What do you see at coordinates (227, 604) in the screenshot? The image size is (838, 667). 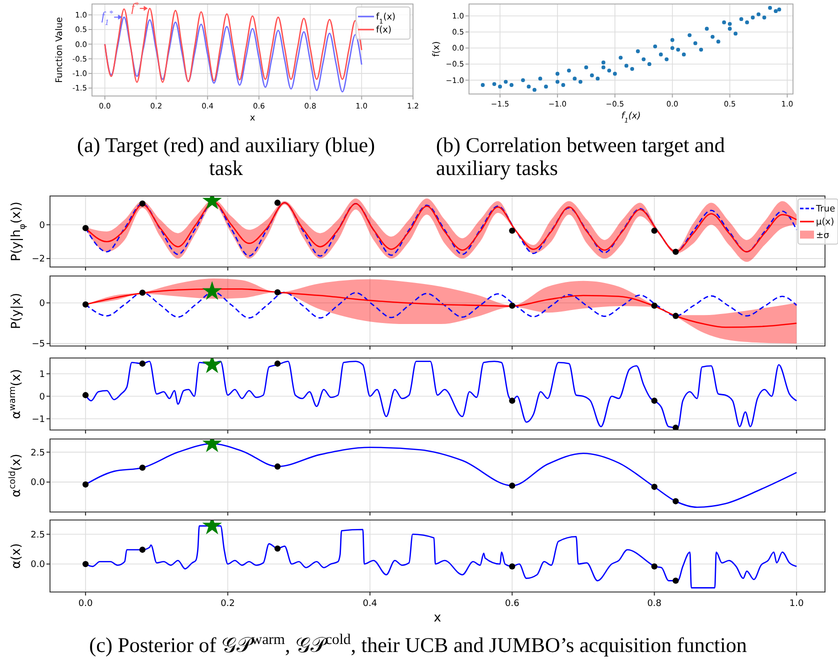 I see `x-tick-label: 0.2` at bounding box center [227, 604].